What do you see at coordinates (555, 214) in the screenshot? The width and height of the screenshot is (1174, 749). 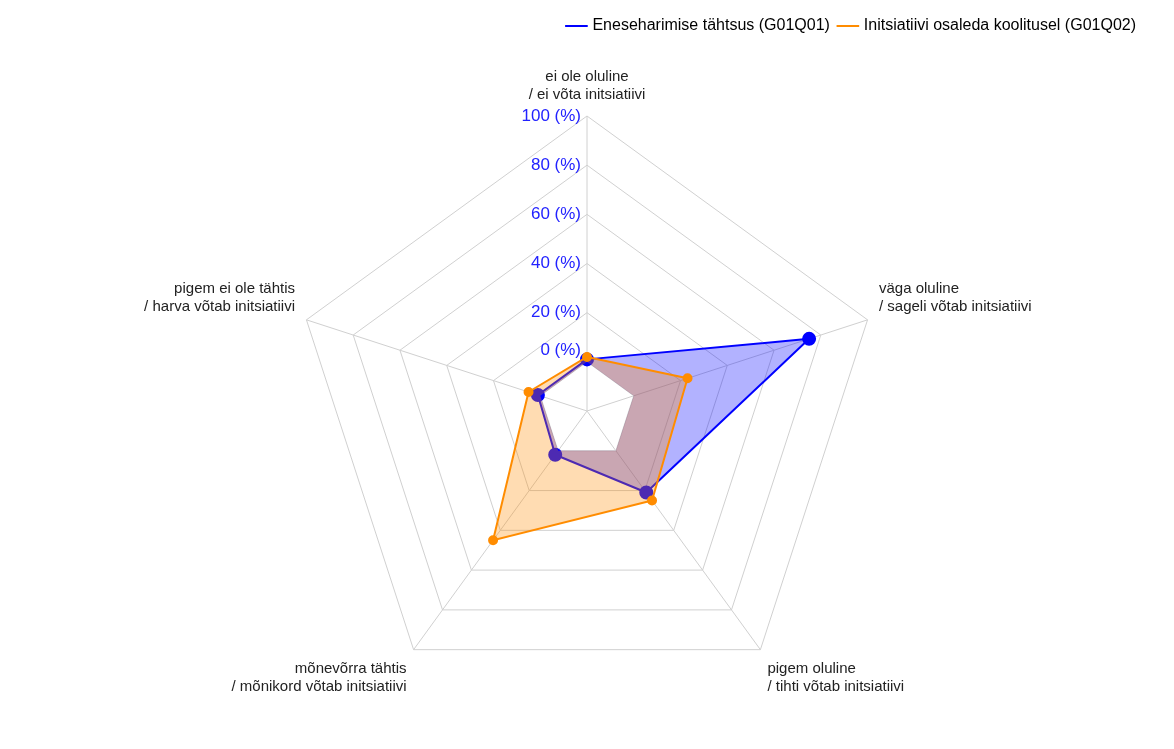 I see `y-tick-label: 60 (%)` at bounding box center [555, 214].